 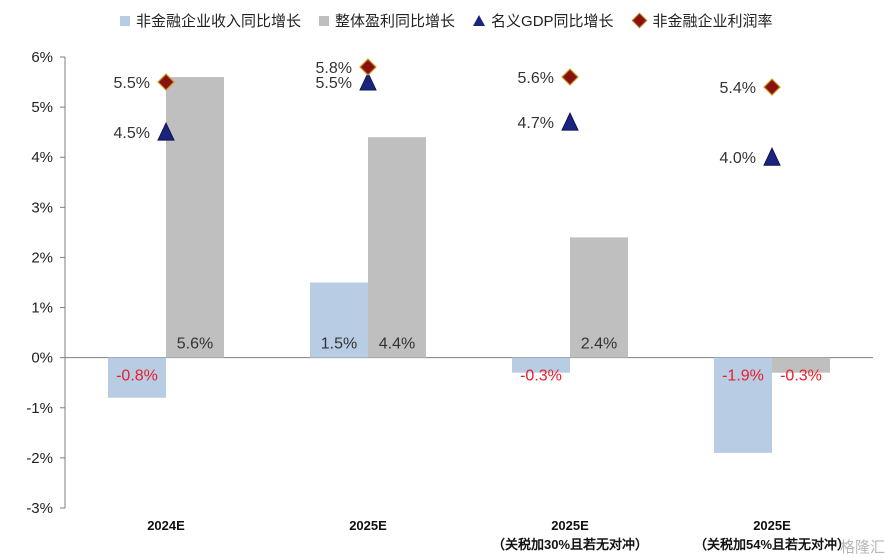 I want to click on watermark: 格隆汇, so click(x=862, y=547).